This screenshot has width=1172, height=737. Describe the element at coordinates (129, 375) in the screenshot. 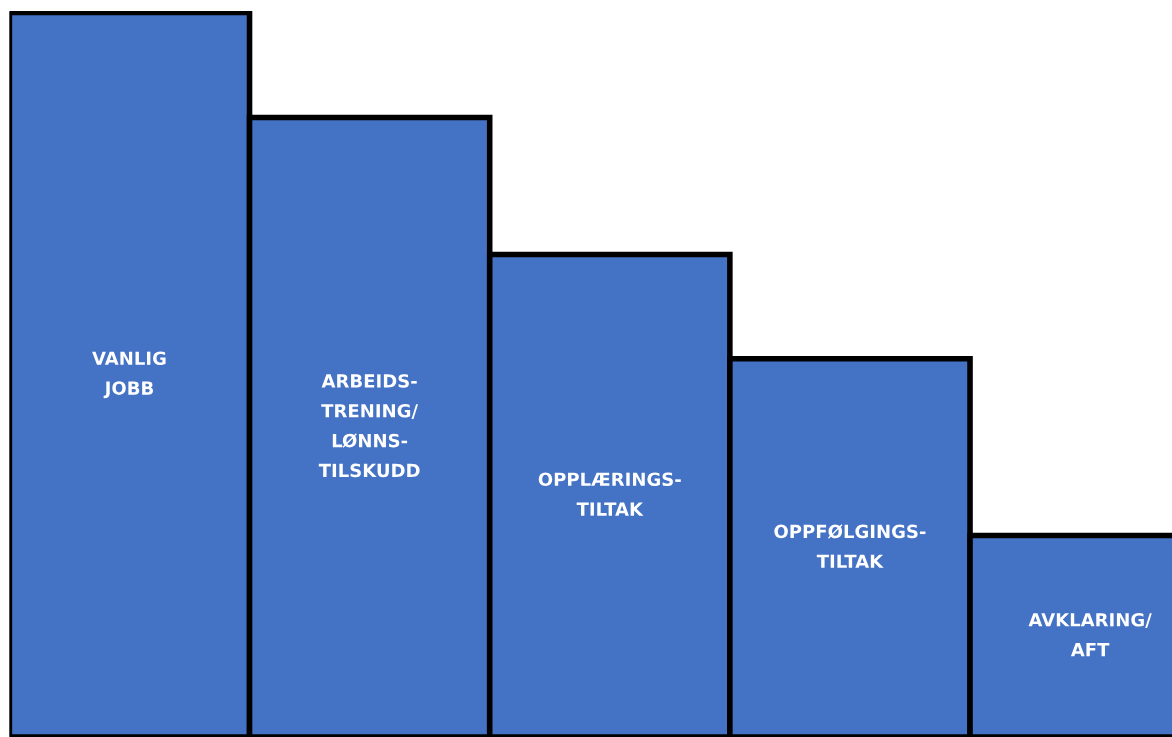

I see `x-tick-label: VANLIG JOBB` at that location.